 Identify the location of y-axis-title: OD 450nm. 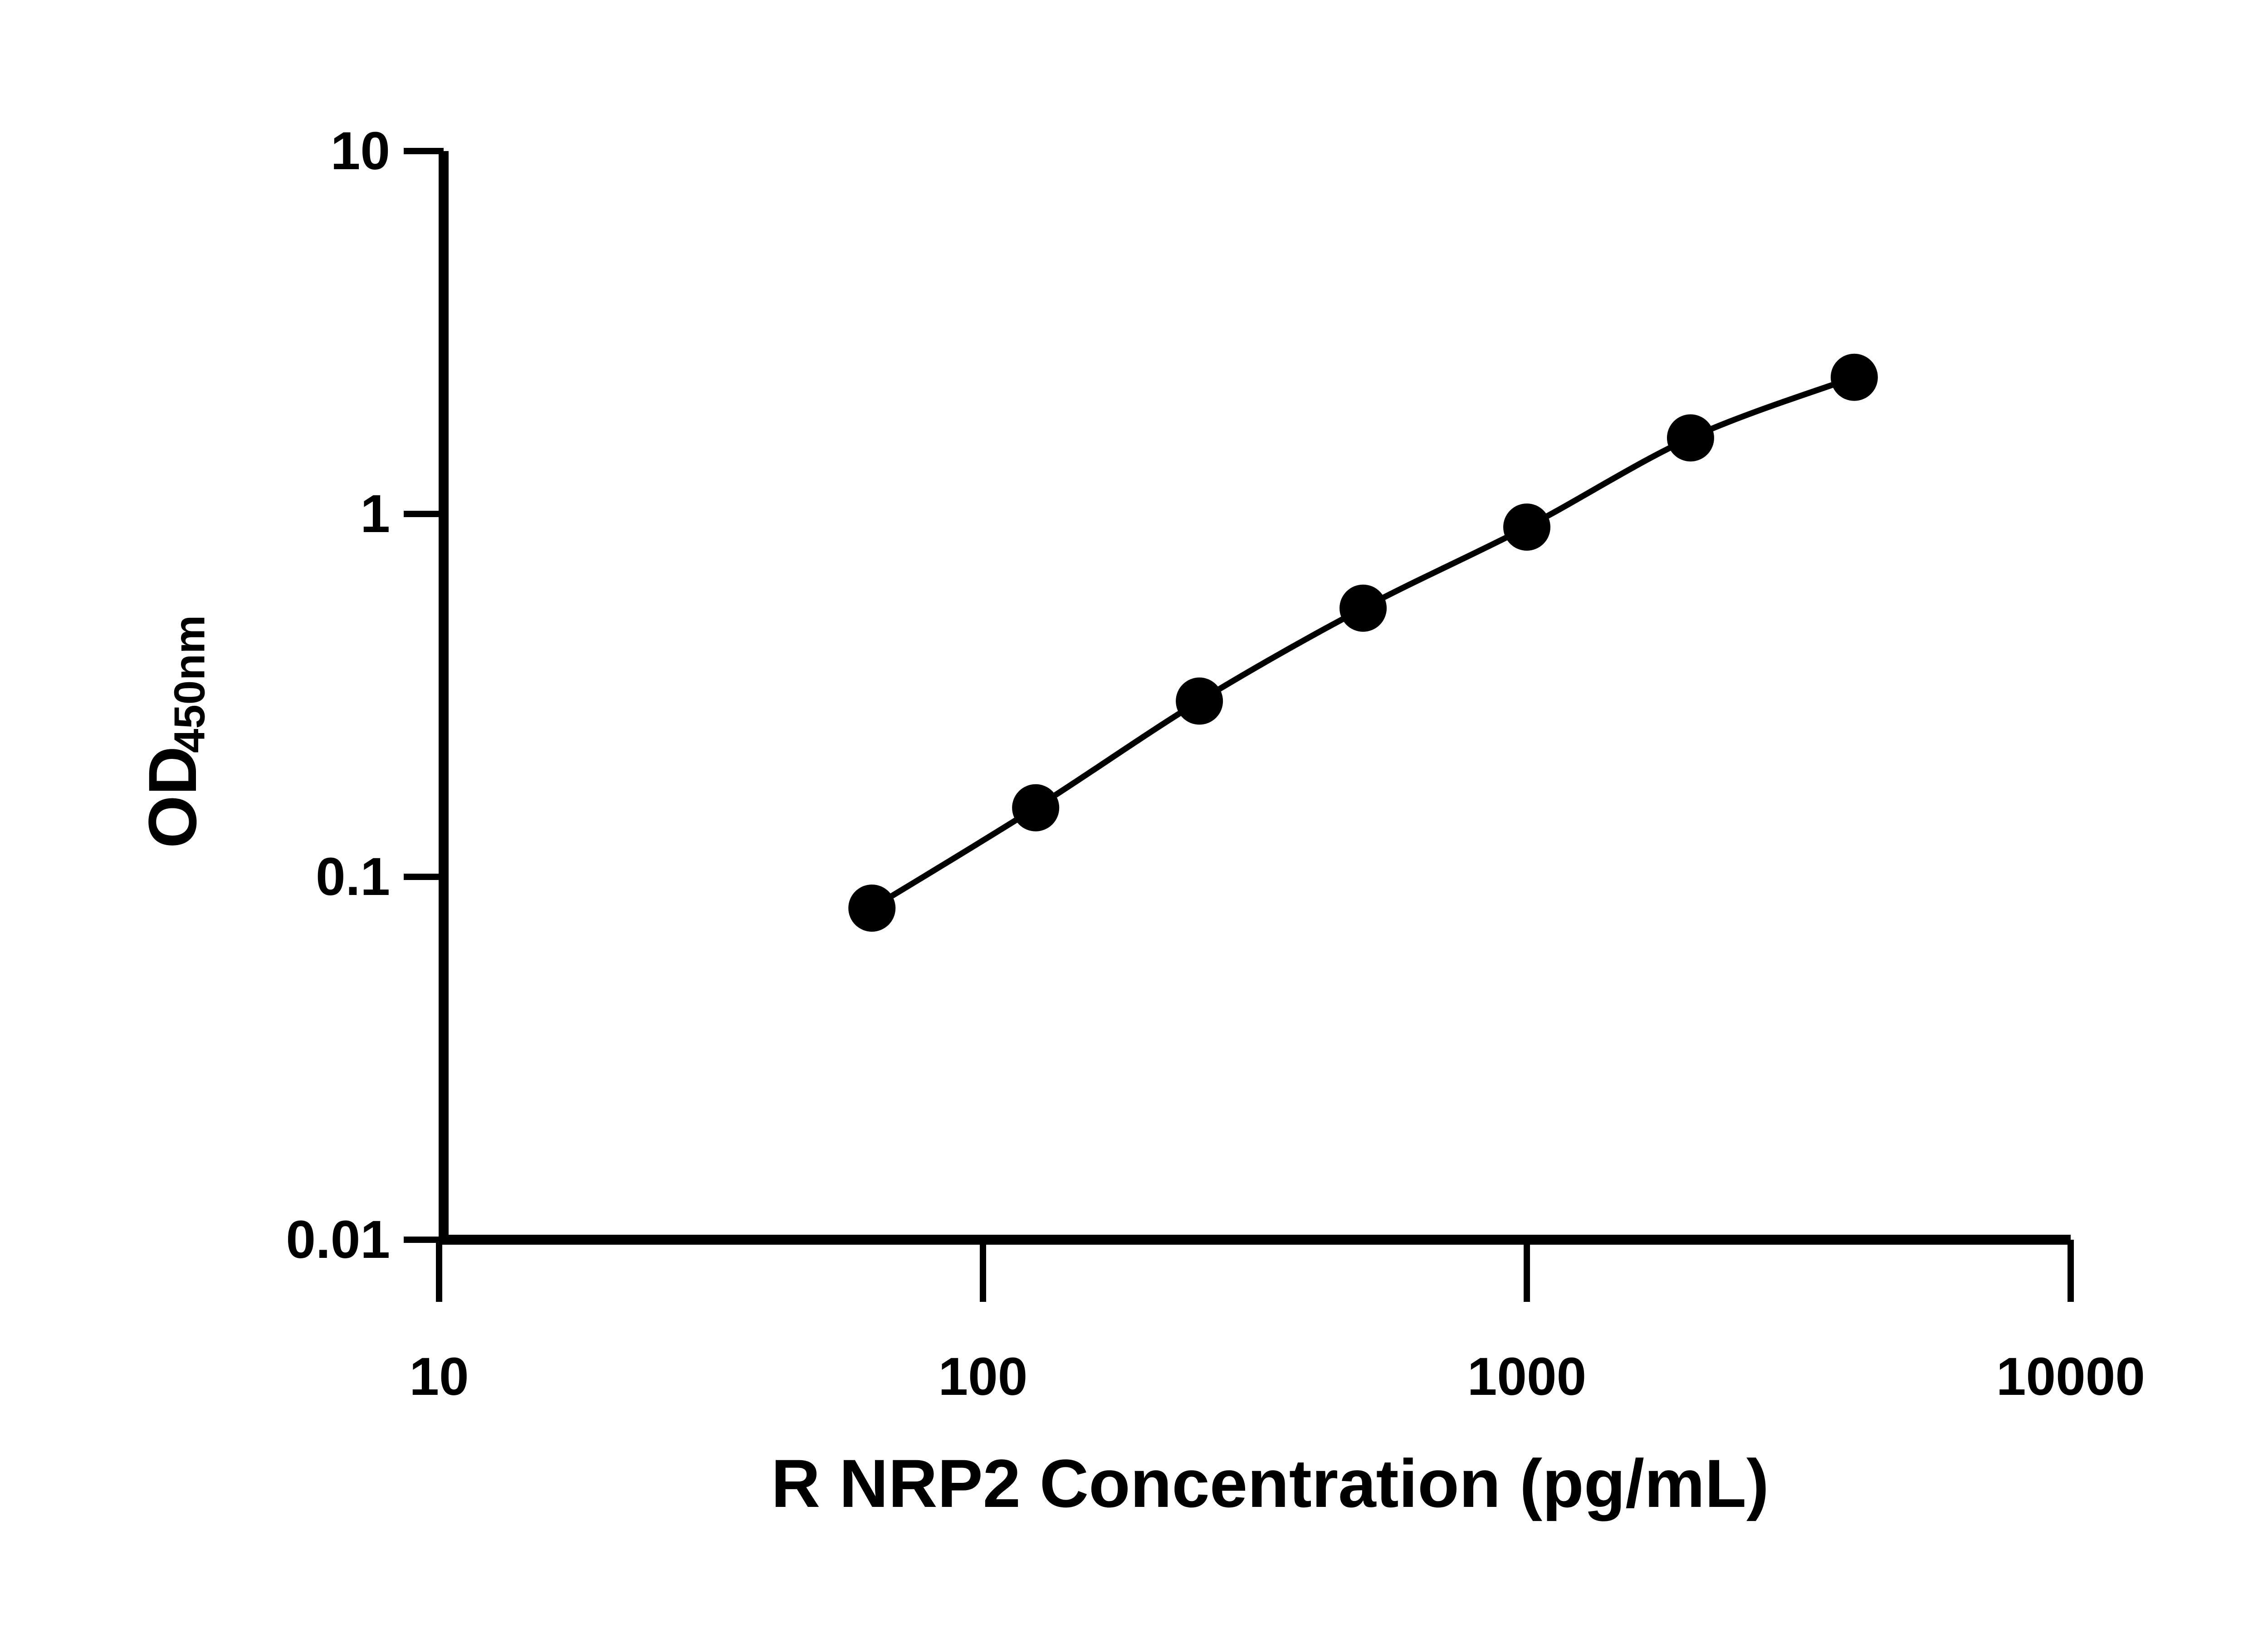
(174, 731).